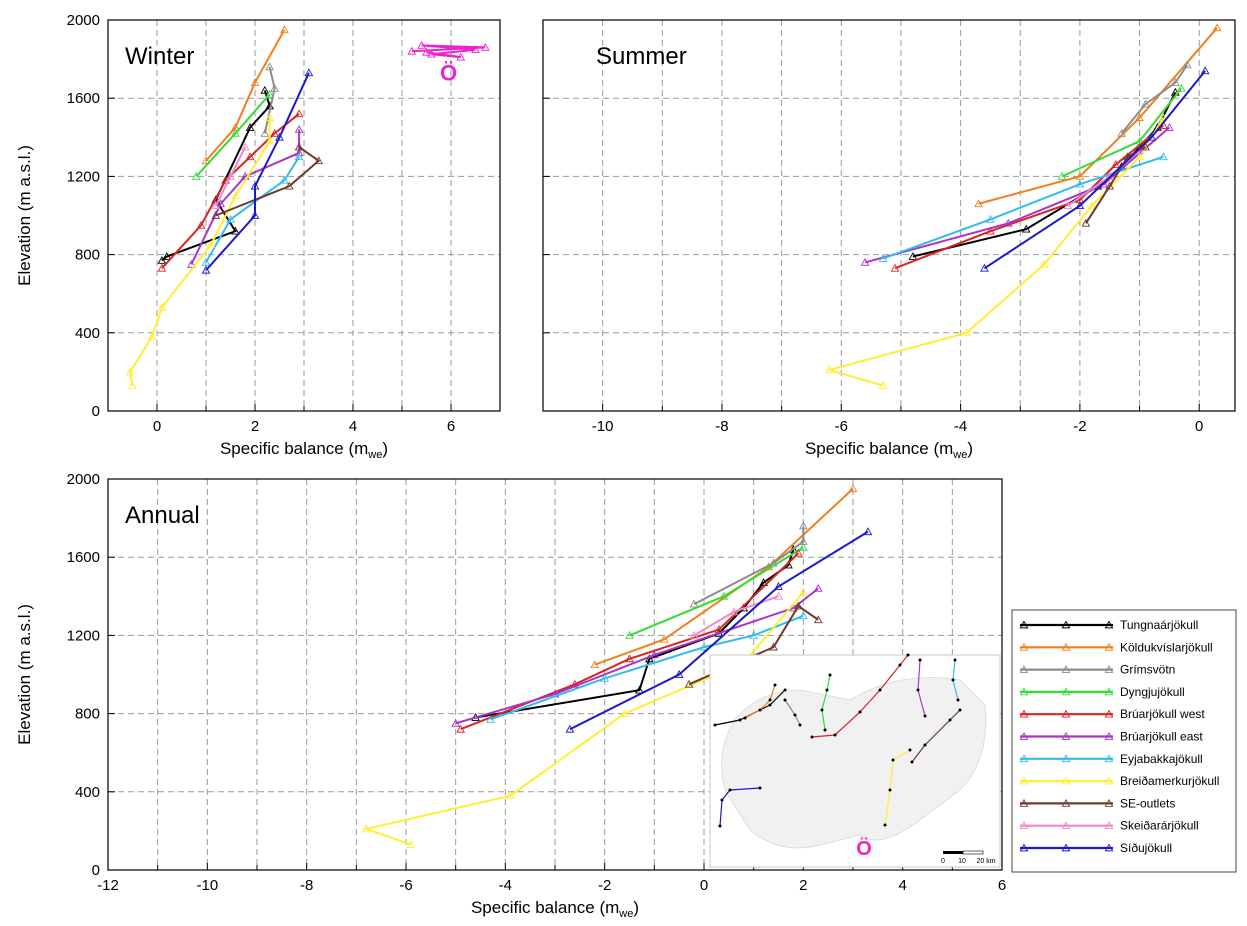 This screenshot has width=1247, height=926. Describe the element at coordinates (1116, 647) in the screenshot. I see `legend-item: Köldukvíslarjökull` at that location.